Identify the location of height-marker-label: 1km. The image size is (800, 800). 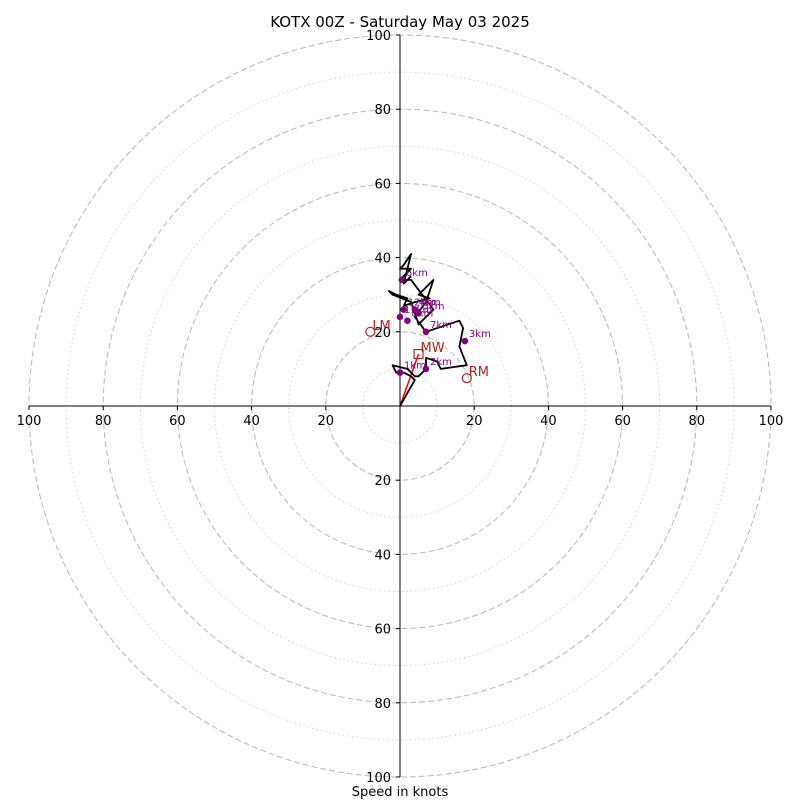
(415, 366).